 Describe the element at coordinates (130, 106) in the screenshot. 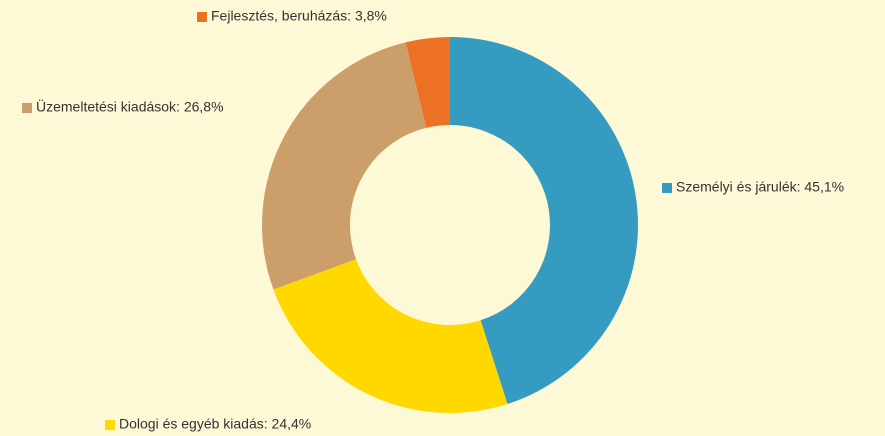

I see `slice-label: Üzemeltetési kiadások: 26,8%` at that location.